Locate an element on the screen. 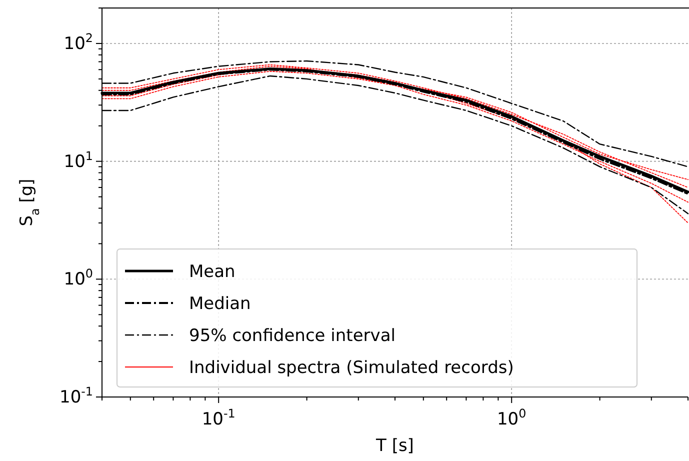 The height and width of the screenshot is (461, 689). legend-label: Mean is located at coordinates (212, 272).